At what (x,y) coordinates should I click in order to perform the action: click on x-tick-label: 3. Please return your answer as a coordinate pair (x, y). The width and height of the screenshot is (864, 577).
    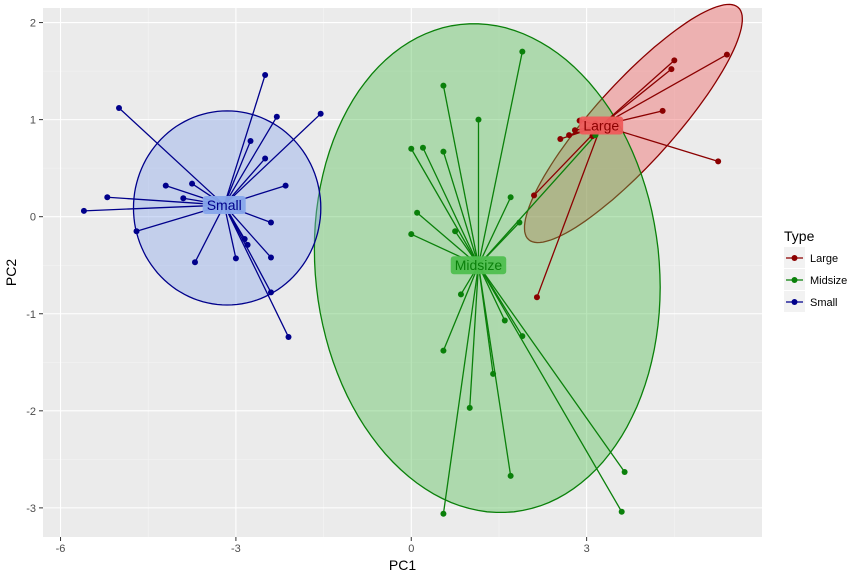
    Looking at the image, I should click on (587, 549).